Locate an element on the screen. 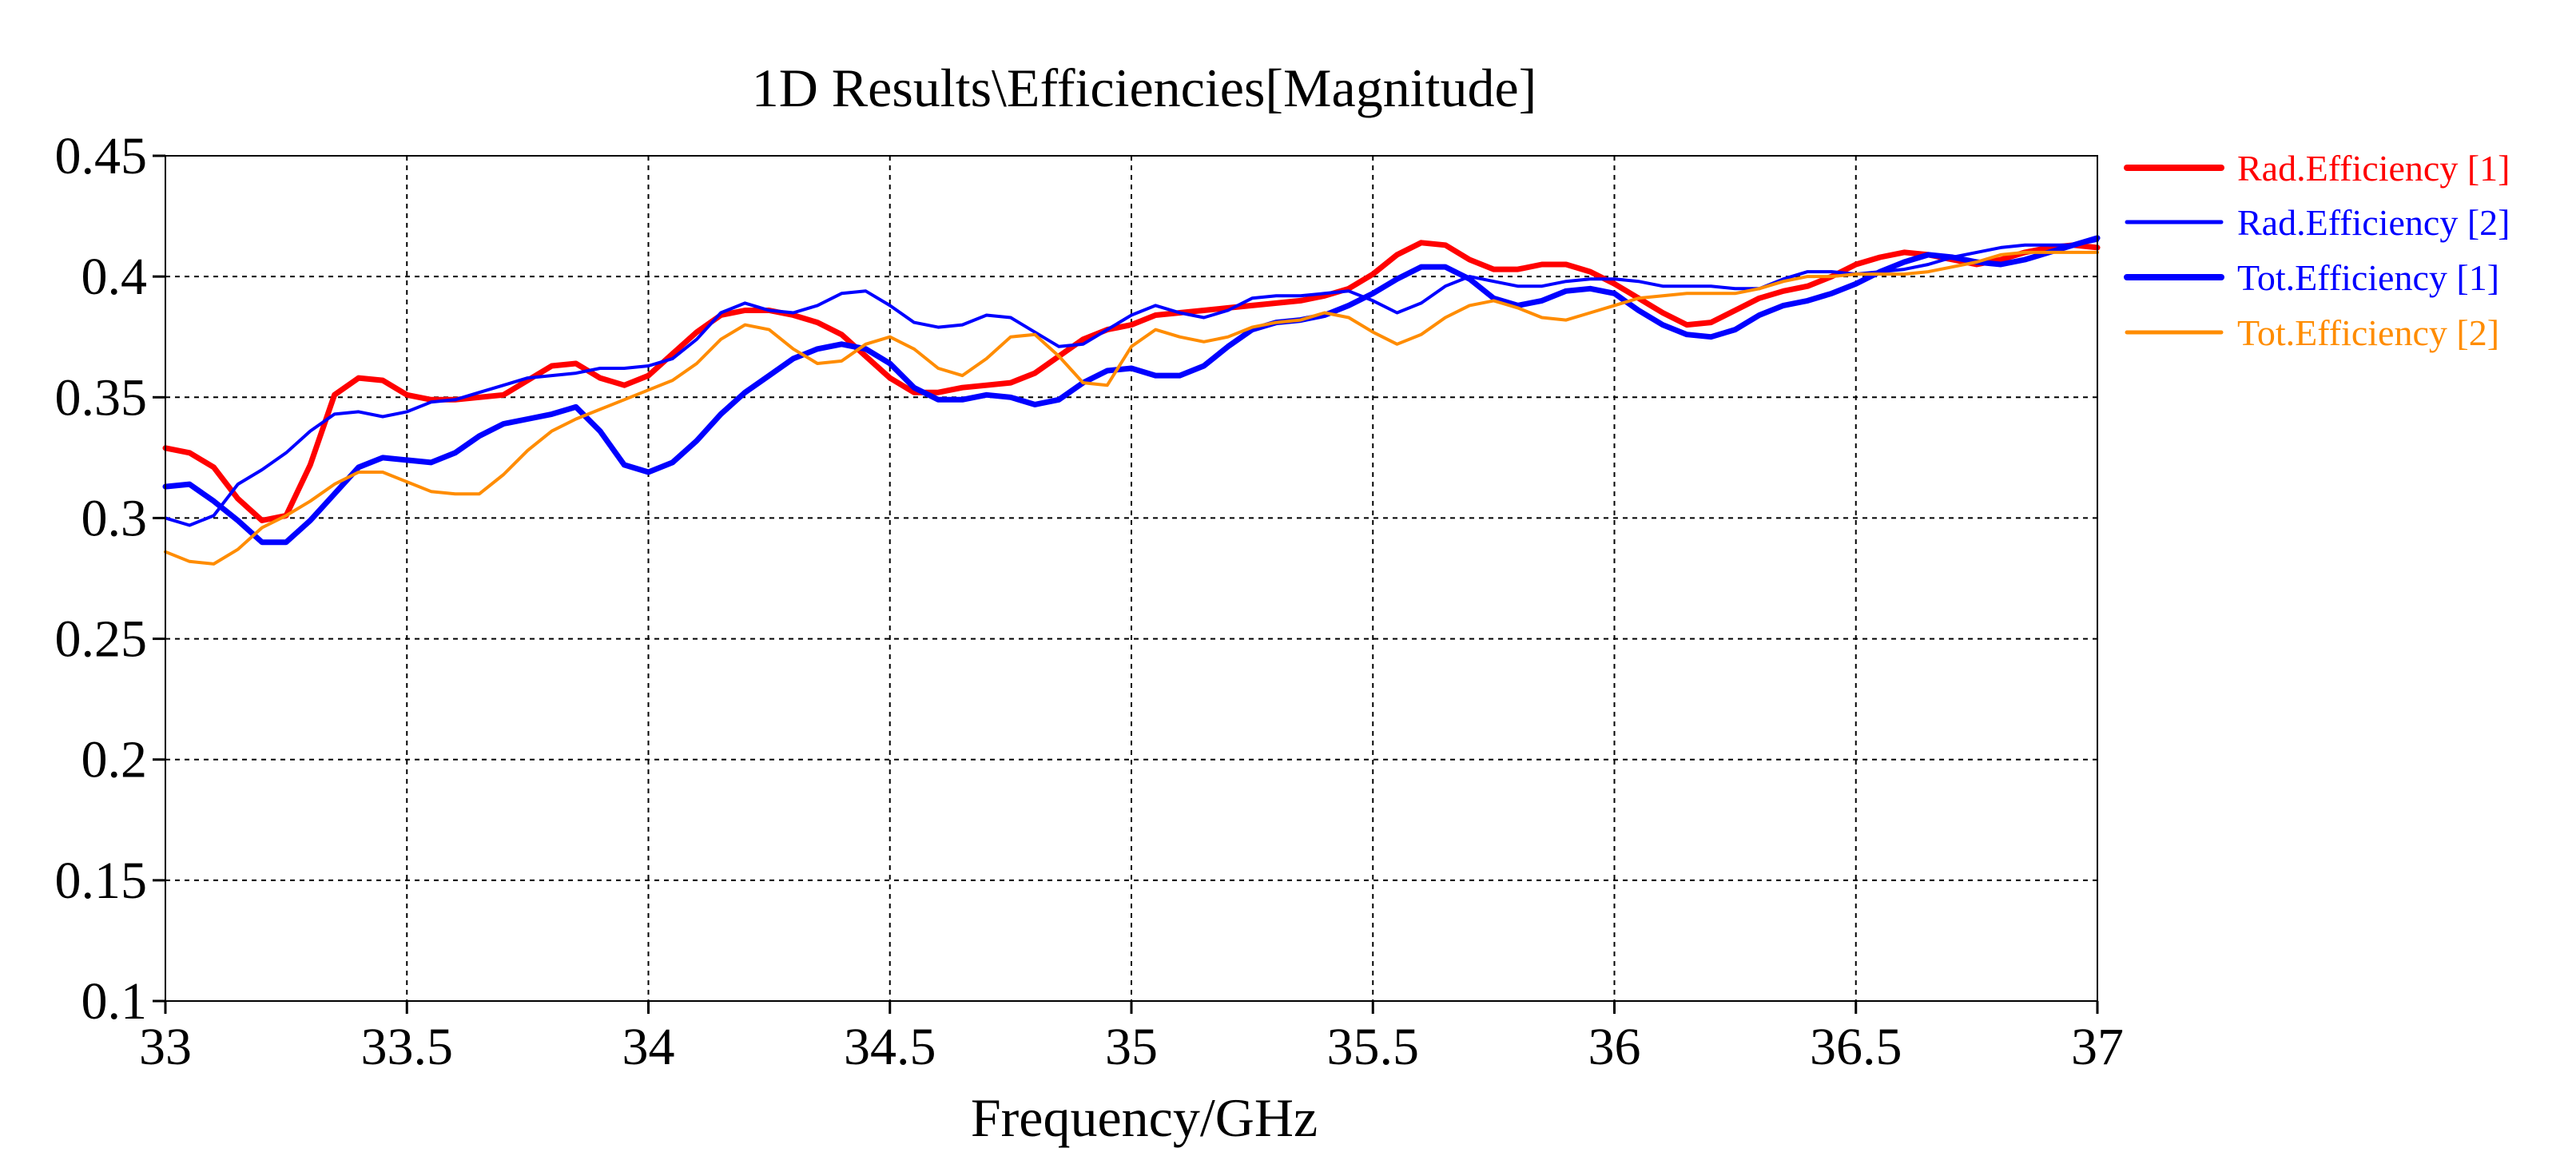 Image resolution: width=2576 pixels, height=1164 pixels. y-tick-label: 0.35 is located at coordinates (101, 397).